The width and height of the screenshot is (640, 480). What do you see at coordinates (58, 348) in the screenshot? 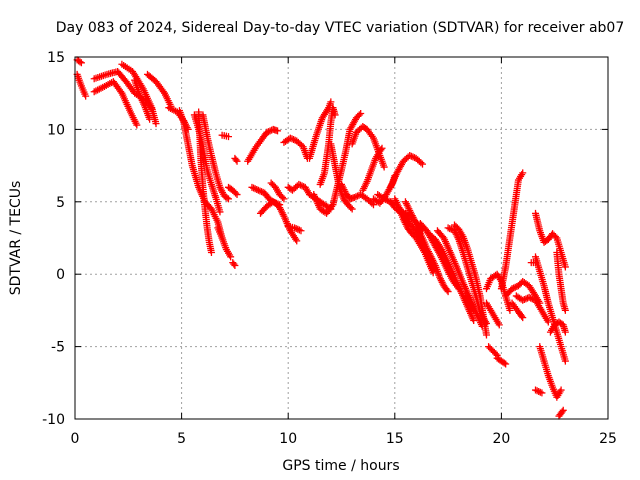
I see `y-tick-label: -5` at bounding box center [58, 348].